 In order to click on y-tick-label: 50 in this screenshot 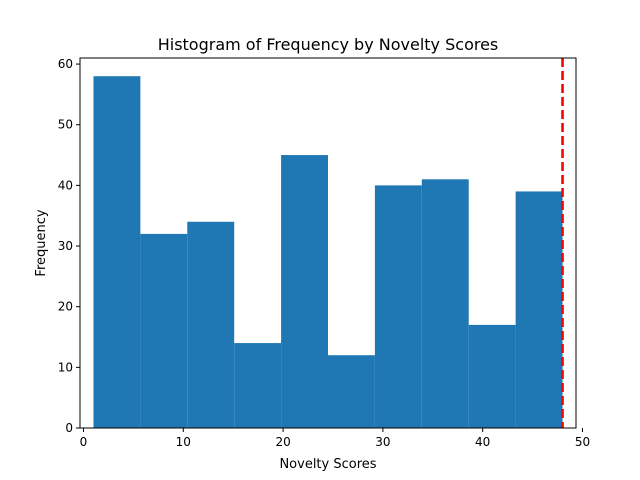, I will do `click(65, 125)`.